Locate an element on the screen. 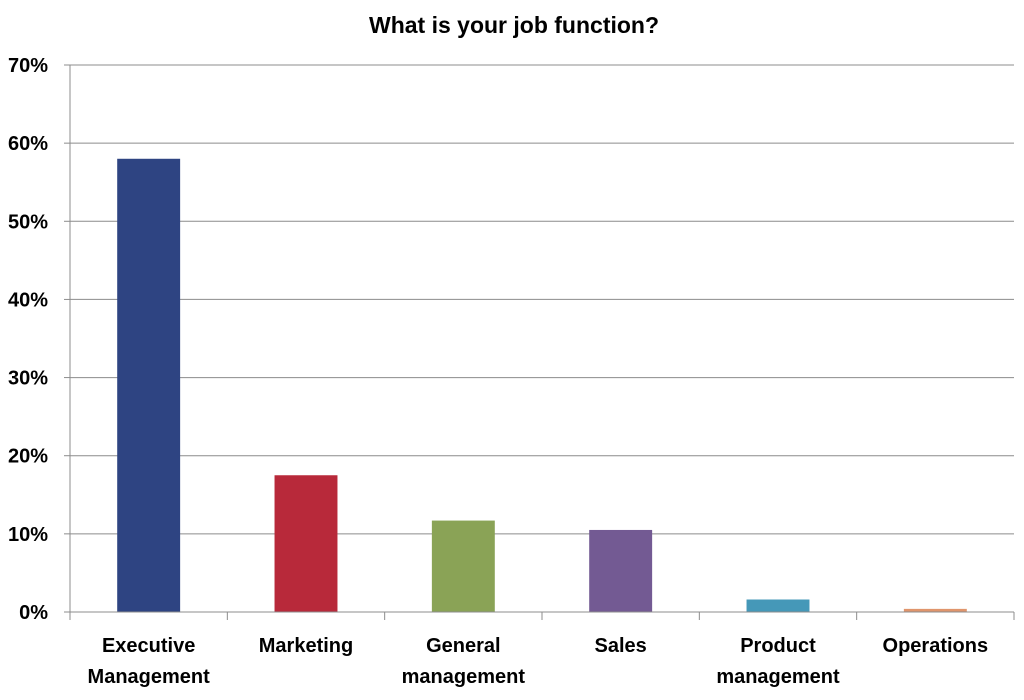 Image resolution: width=1024 pixels, height=700 pixels. y-tick-label: 20% is located at coordinates (28, 457).